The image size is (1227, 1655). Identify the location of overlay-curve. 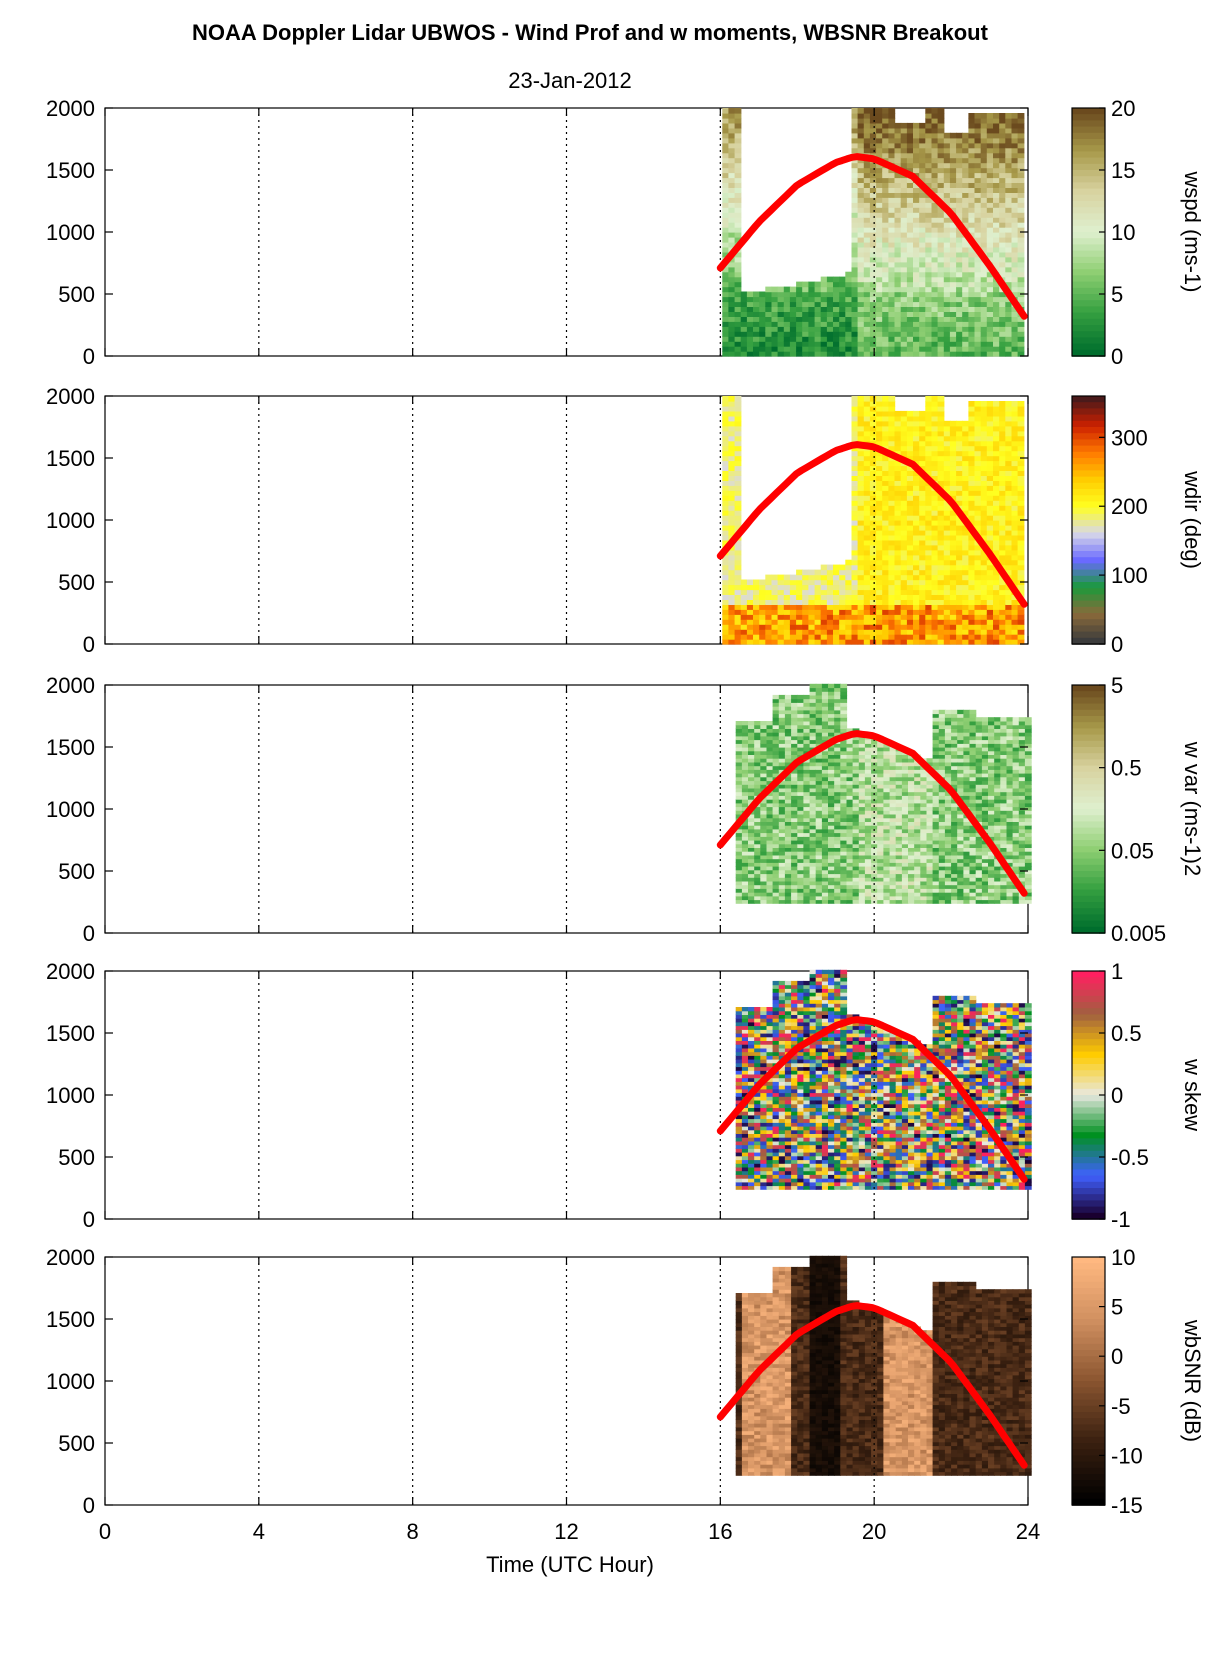
(872, 236).